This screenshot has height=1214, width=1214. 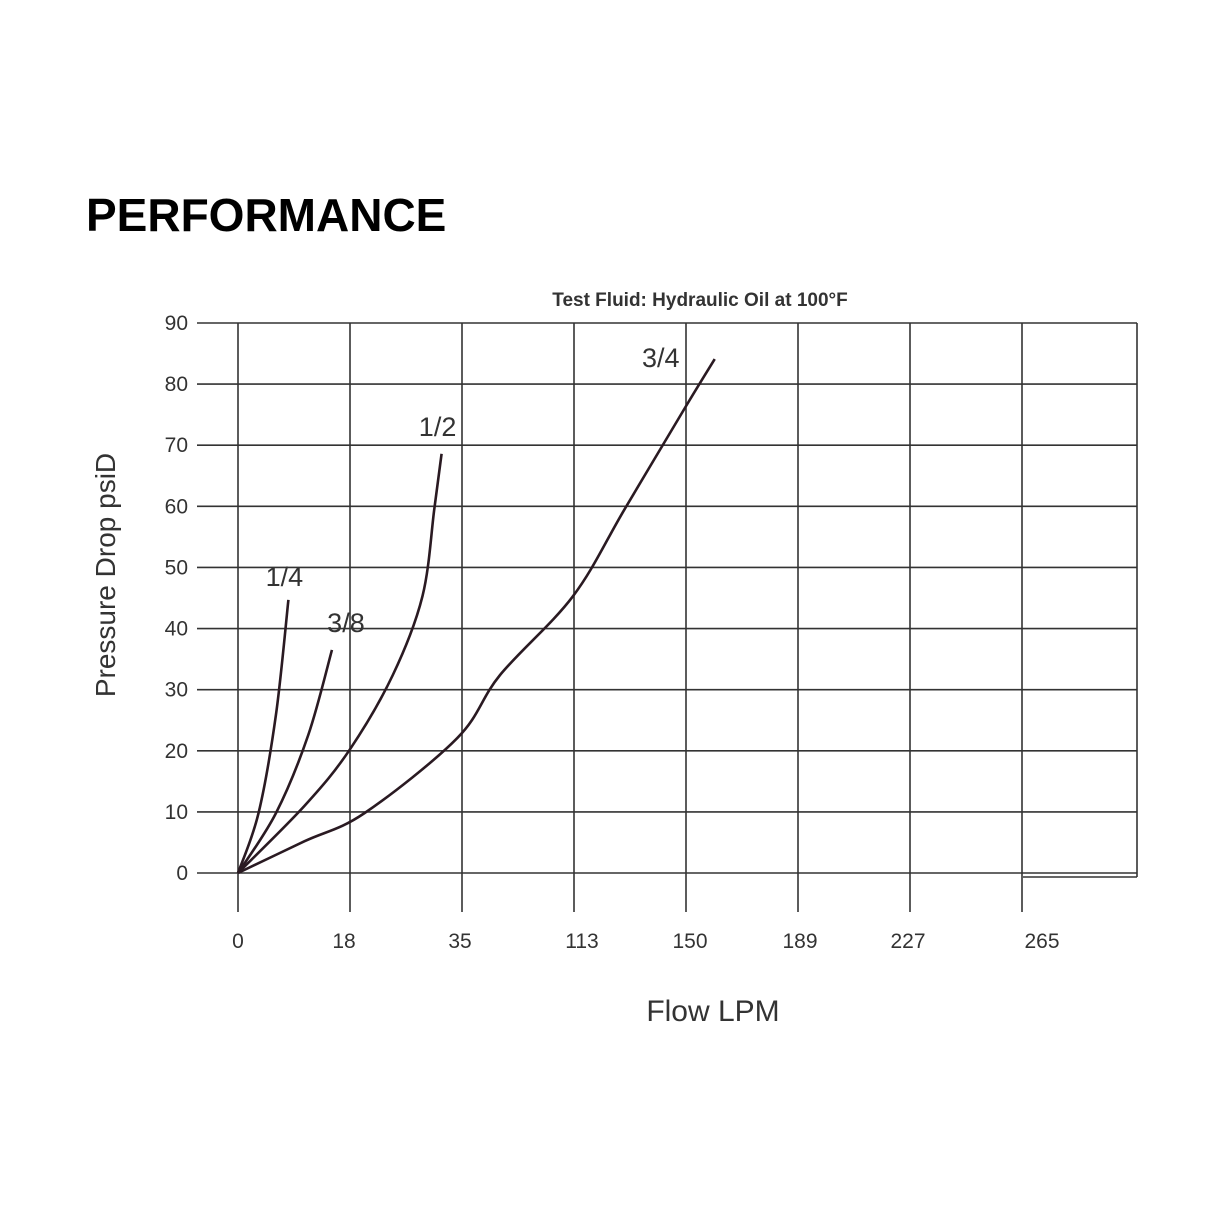 What do you see at coordinates (285, 577) in the screenshot?
I see `curve-label: 1/4` at bounding box center [285, 577].